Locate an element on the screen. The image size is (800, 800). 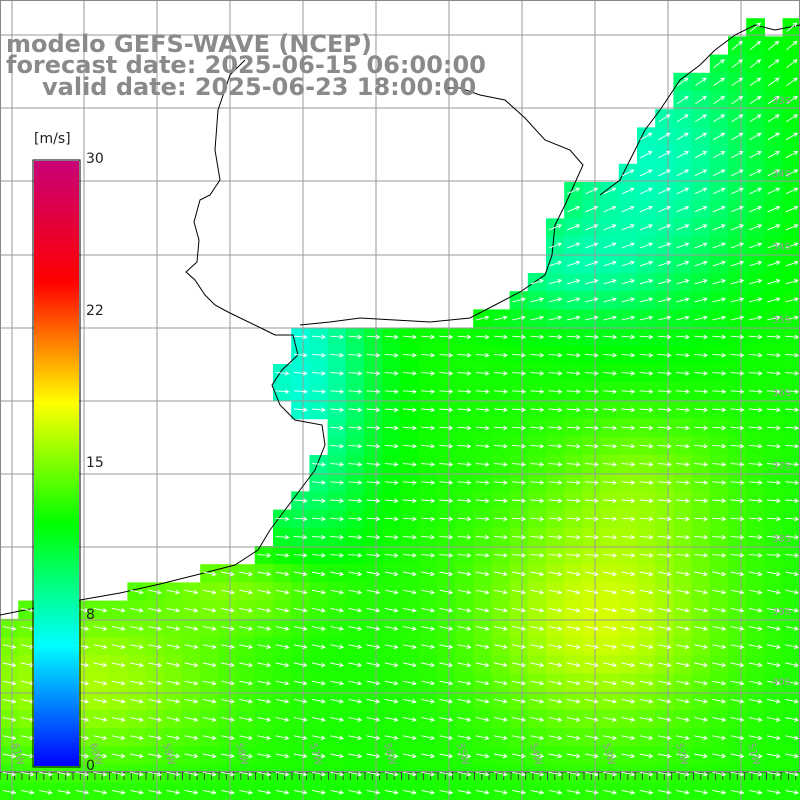
lat-label: 40S is located at coordinates (781, 682).